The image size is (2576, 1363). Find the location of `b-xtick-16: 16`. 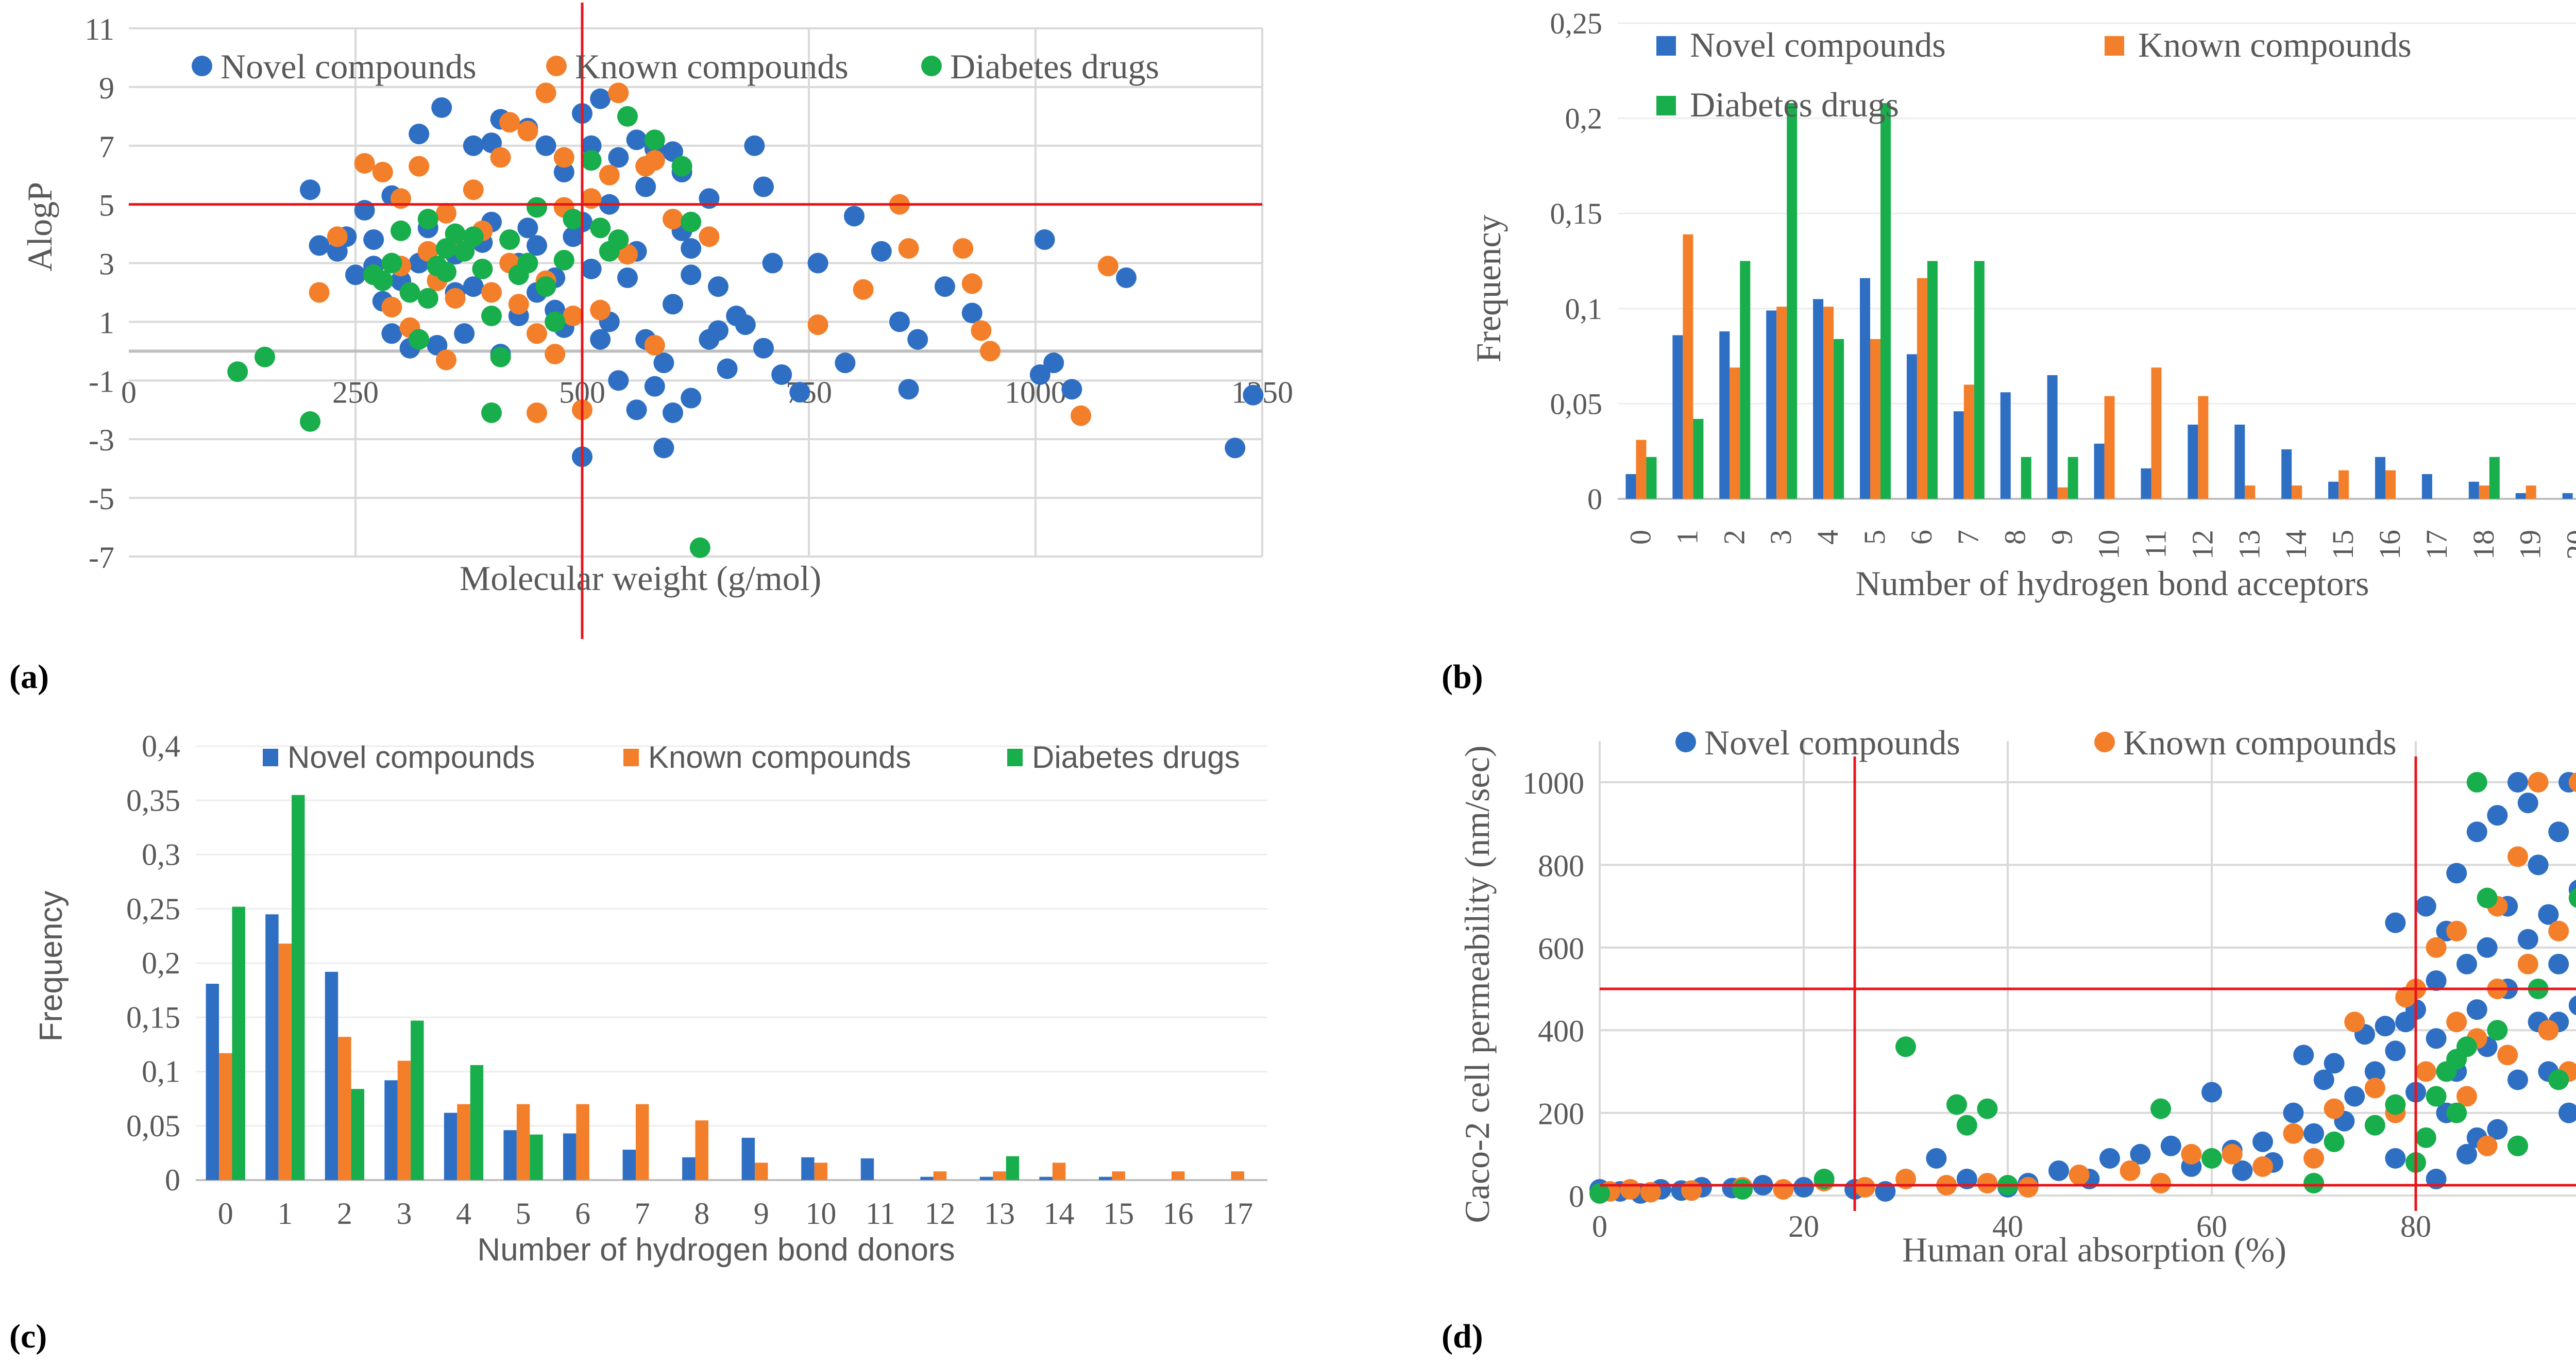

b-xtick-16: 16 is located at coordinates (2389, 545).